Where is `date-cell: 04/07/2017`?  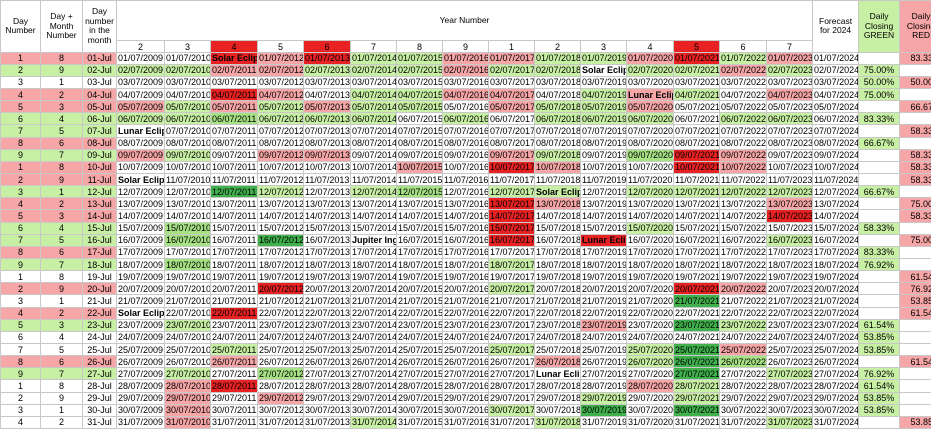 date-cell: 04/07/2017 is located at coordinates (511, 95).